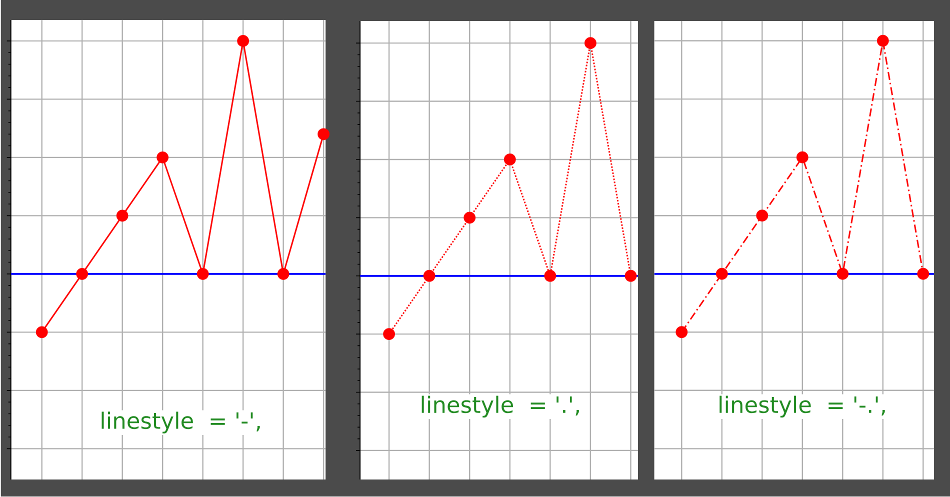 This screenshot has height=497, width=950. Describe the element at coordinates (181, 423) in the screenshot. I see `text: linestyle = '-',` at that location.